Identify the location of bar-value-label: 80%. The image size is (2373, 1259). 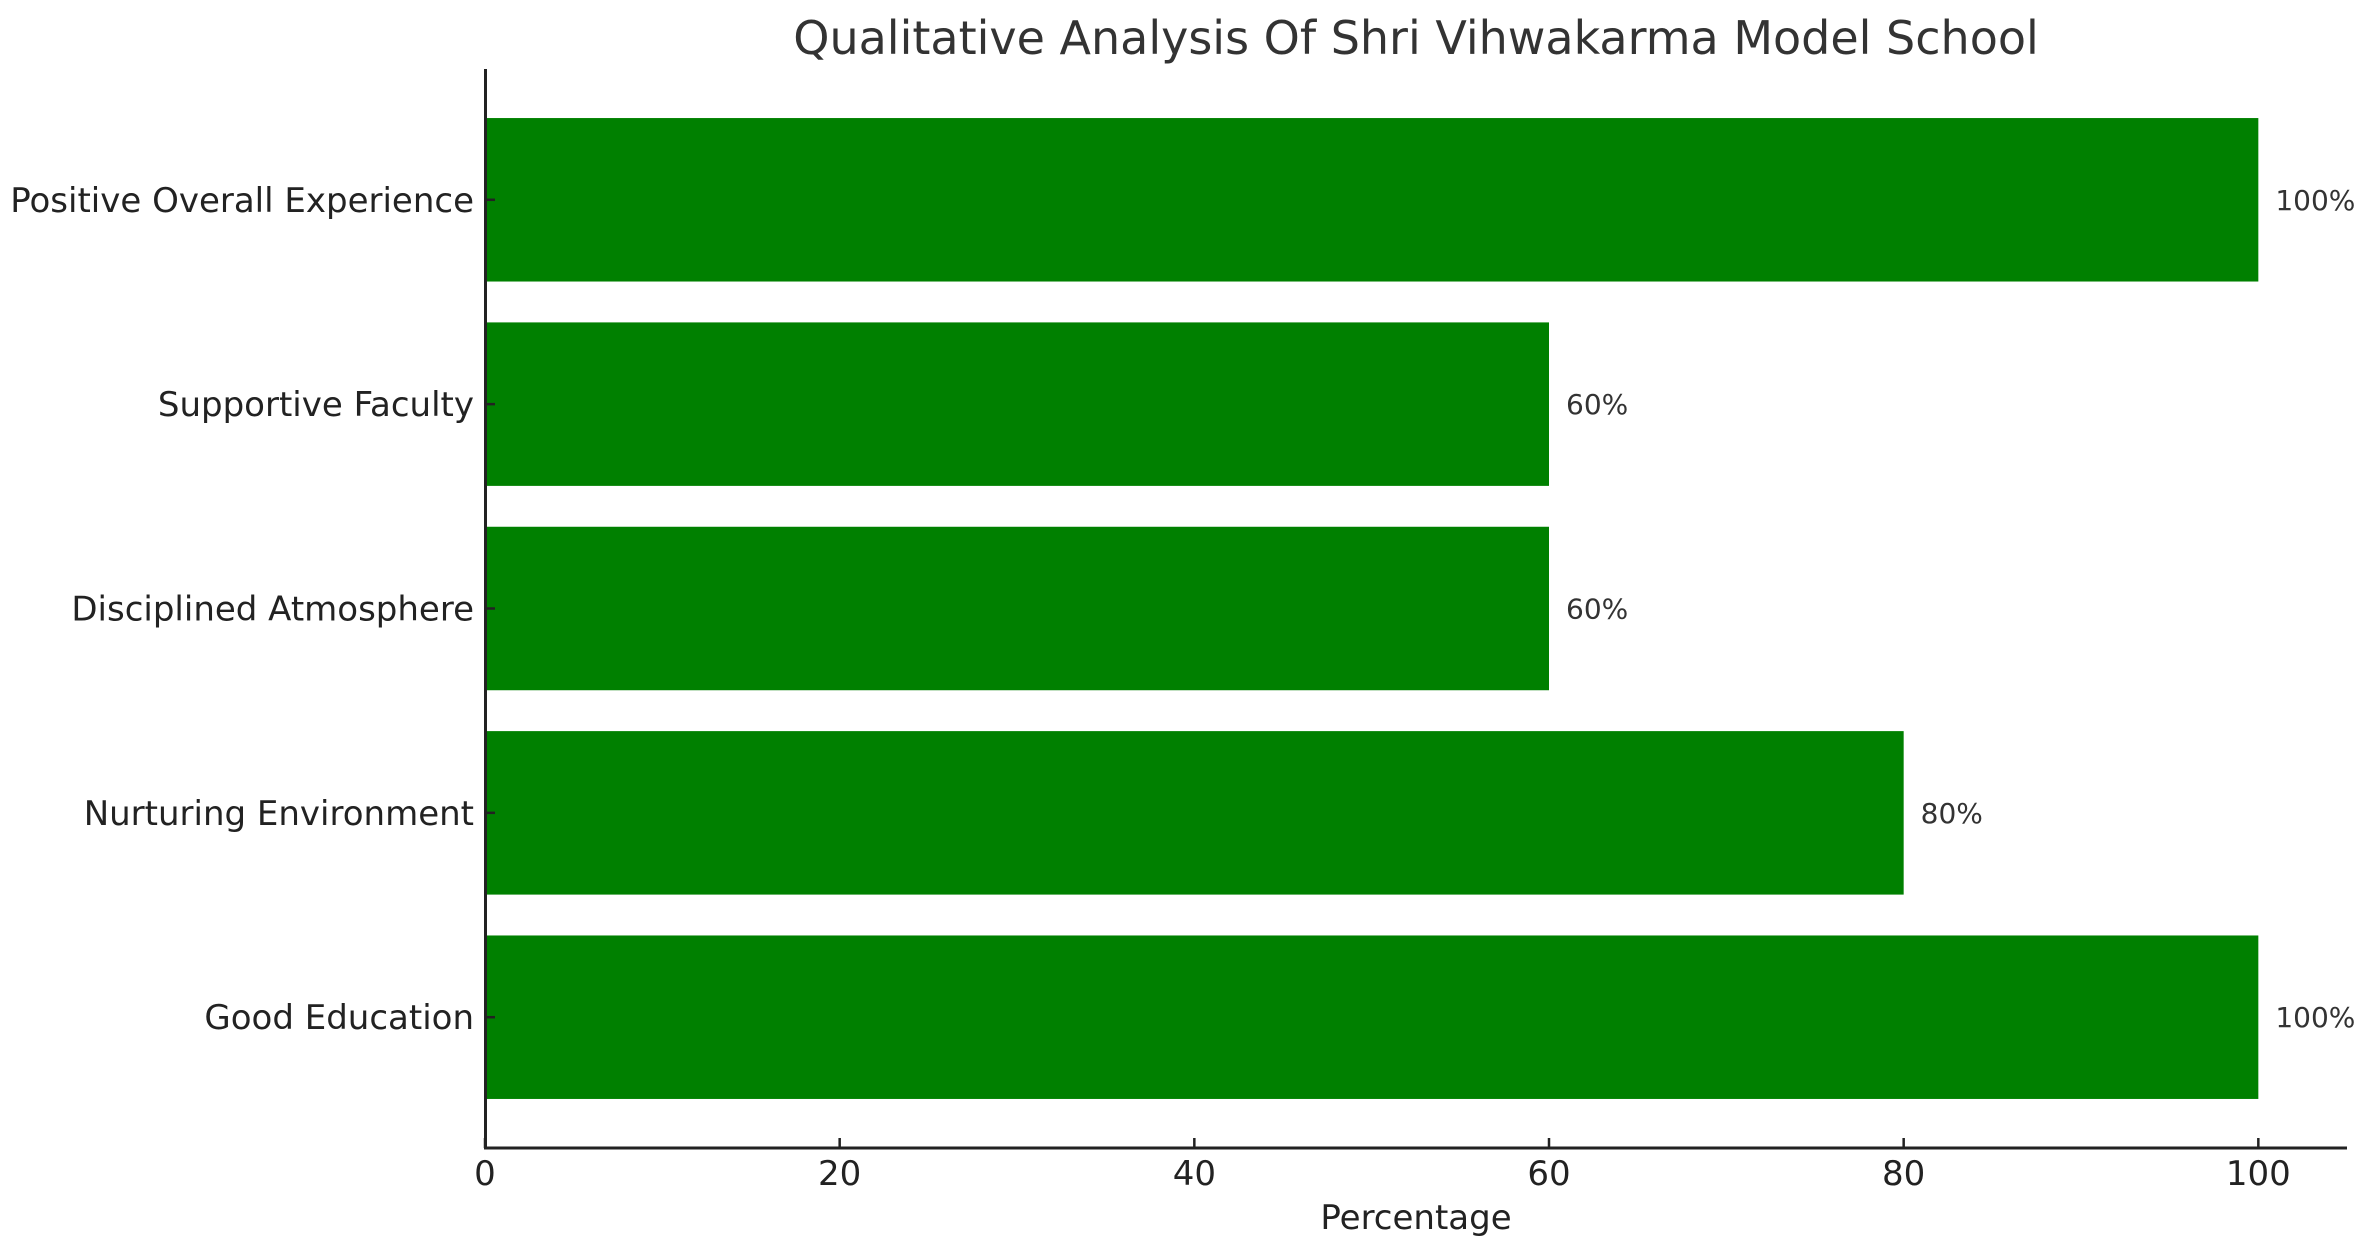
(1952, 813).